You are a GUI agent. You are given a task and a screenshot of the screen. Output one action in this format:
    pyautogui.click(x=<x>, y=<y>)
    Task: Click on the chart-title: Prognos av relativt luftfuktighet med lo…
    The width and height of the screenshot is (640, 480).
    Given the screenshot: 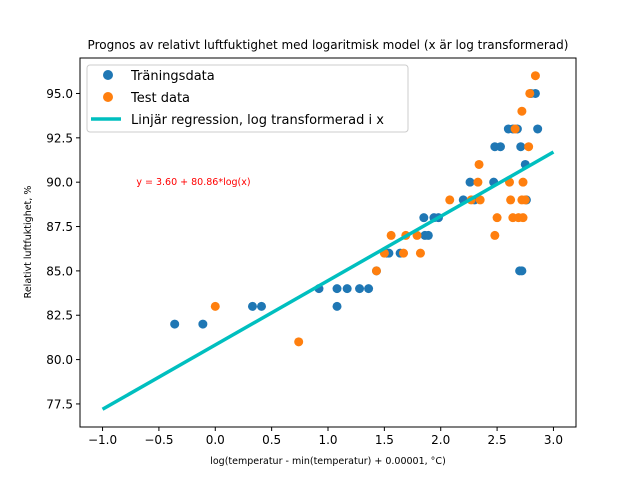 What is the action you would take?
    pyautogui.click(x=328, y=45)
    